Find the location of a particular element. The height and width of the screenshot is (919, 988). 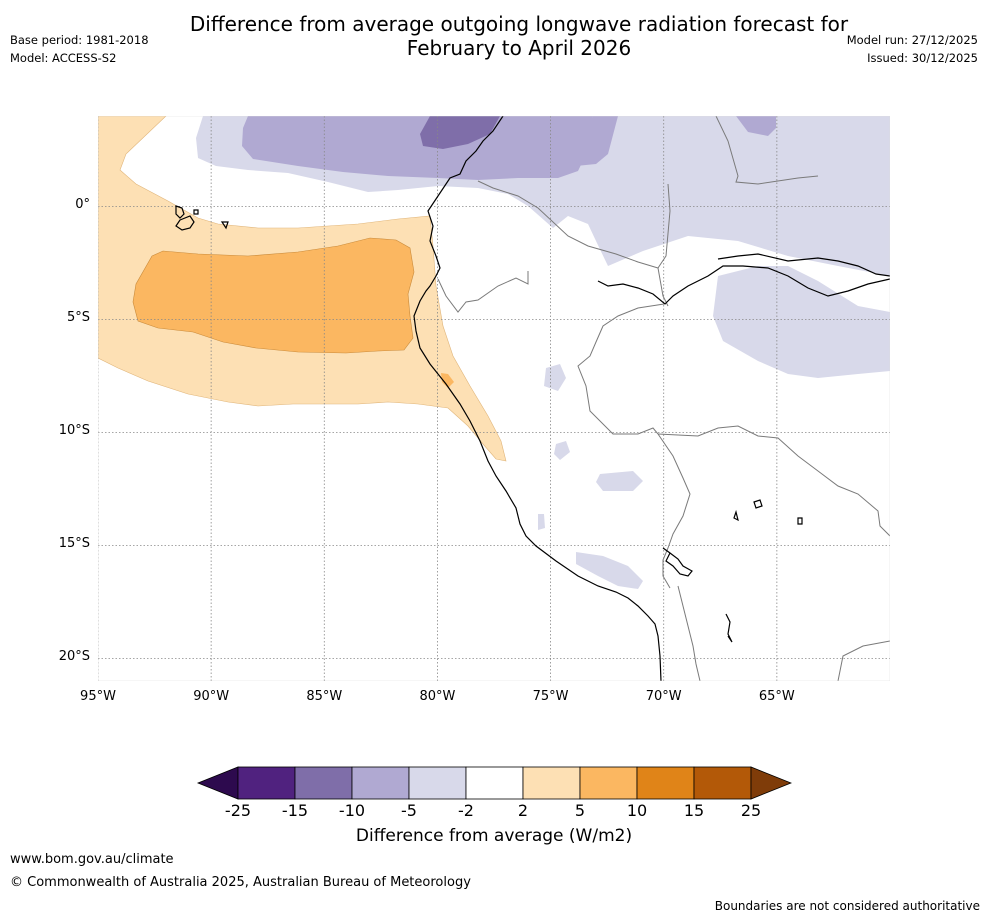

river-solimoes is located at coordinates (803, 265).